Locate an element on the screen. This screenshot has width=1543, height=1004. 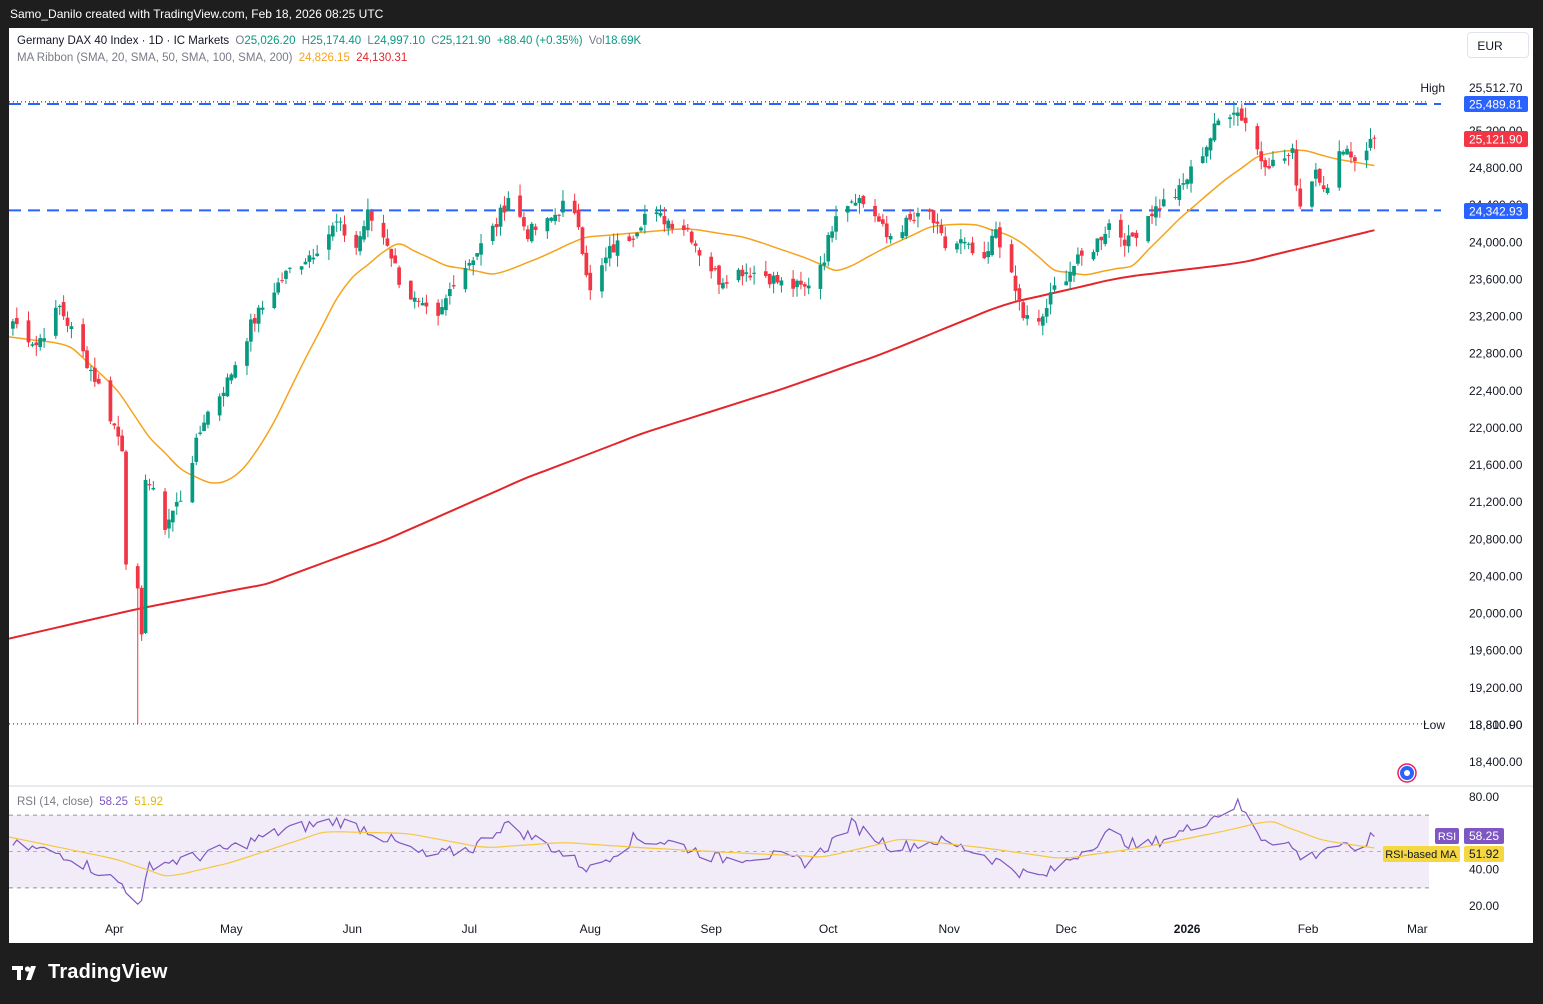
rsi-lines-layer is located at coordinates (692, 851).